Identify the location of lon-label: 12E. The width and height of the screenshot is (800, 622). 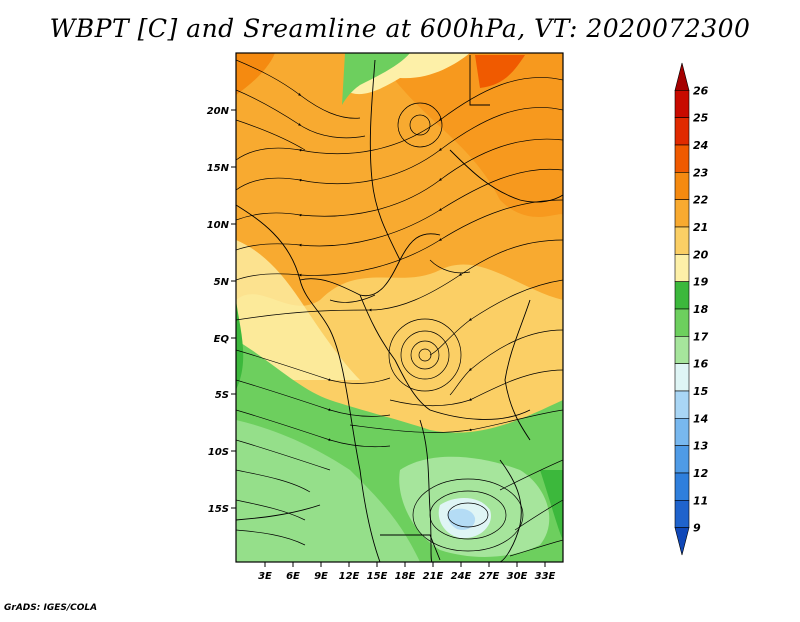
(349, 576).